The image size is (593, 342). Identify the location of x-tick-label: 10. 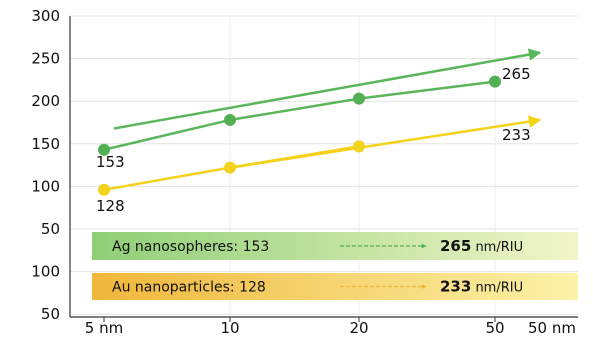
(229, 328).